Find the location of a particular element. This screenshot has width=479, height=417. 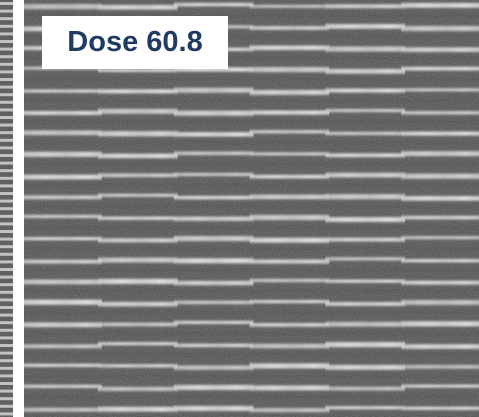

dose-label: Dose 60.8 is located at coordinates (135, 42).